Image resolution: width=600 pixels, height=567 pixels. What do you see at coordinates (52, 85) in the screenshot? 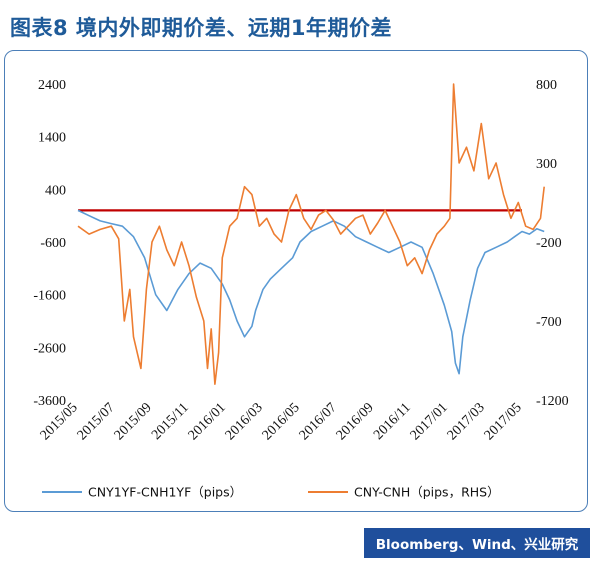
I see `y-left-tick-label: 2400` at bounding box center [52, 85].